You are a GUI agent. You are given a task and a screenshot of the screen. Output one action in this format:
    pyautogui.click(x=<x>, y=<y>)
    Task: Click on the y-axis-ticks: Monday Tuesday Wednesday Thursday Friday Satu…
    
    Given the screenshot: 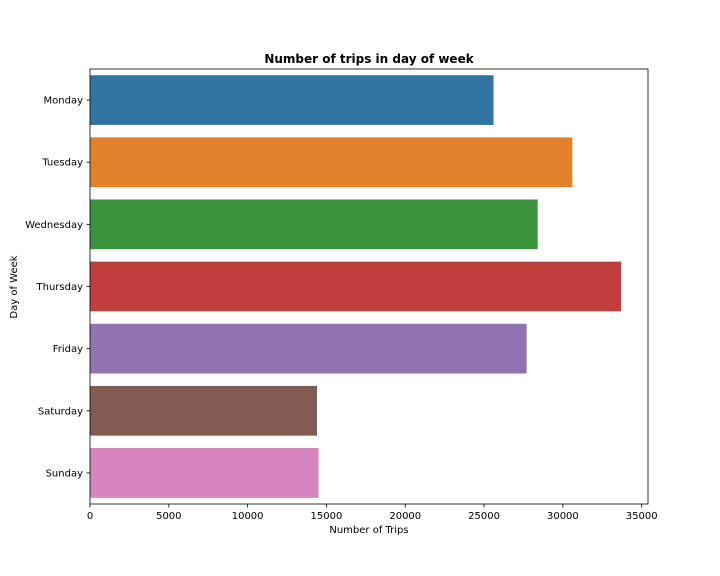 What is the action you would take?
    pyautogui.click(x=57, y=287)
    